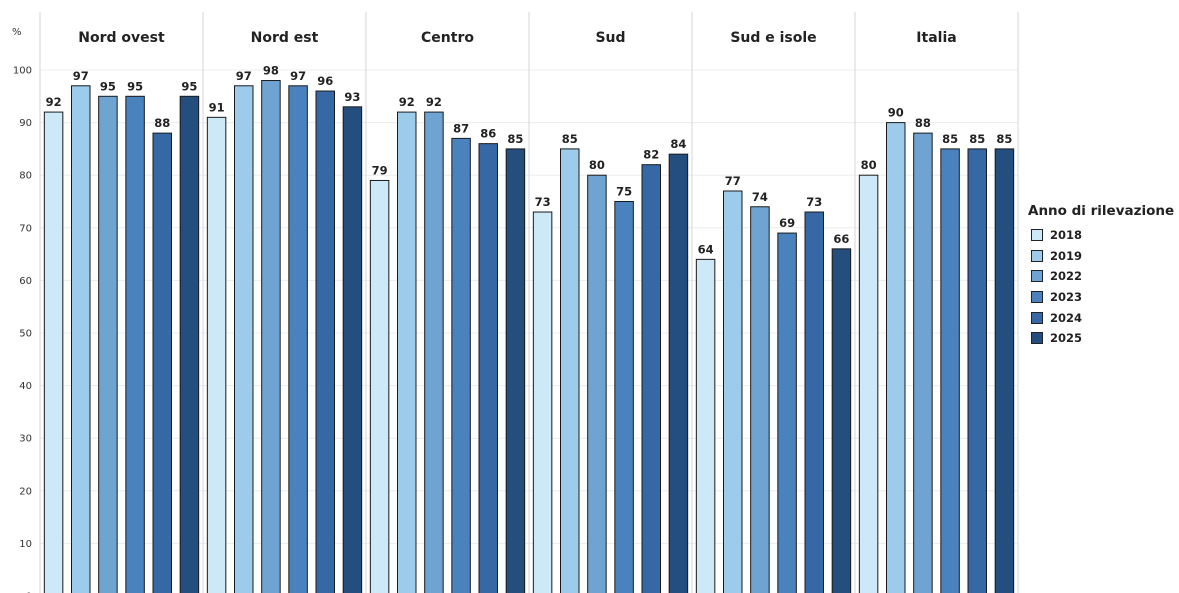 This screenshot has height=593, width=1179. What do you see at coordinates (17, 32) in the screenshot?
I see `y-axis-unit-label: %` at bounding box center [17, 32].